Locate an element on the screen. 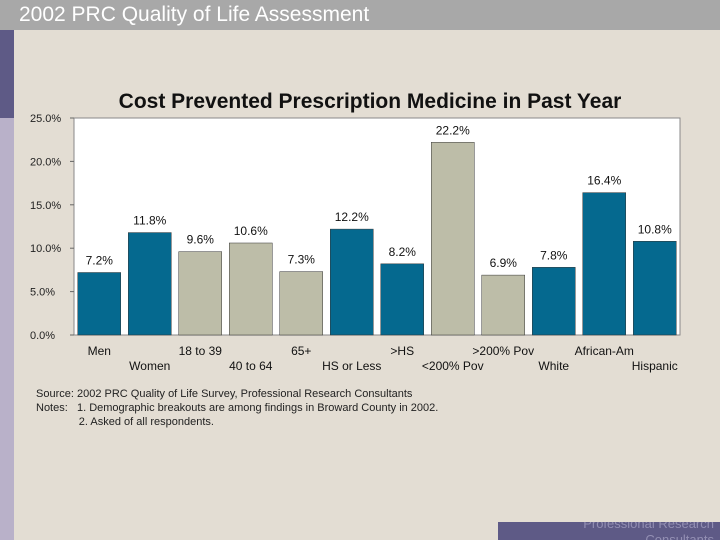 The width and height of the screenshot is (720, 540). data-label: 6.9% is located at coordinates (504, 263).